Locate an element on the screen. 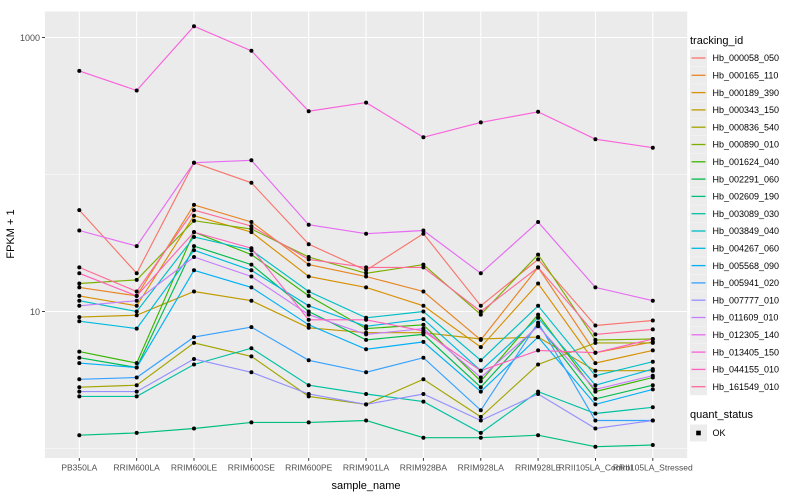  legend-item-Hb_007777_010: Hb_007777_010 is located at coordinates (734, 300).